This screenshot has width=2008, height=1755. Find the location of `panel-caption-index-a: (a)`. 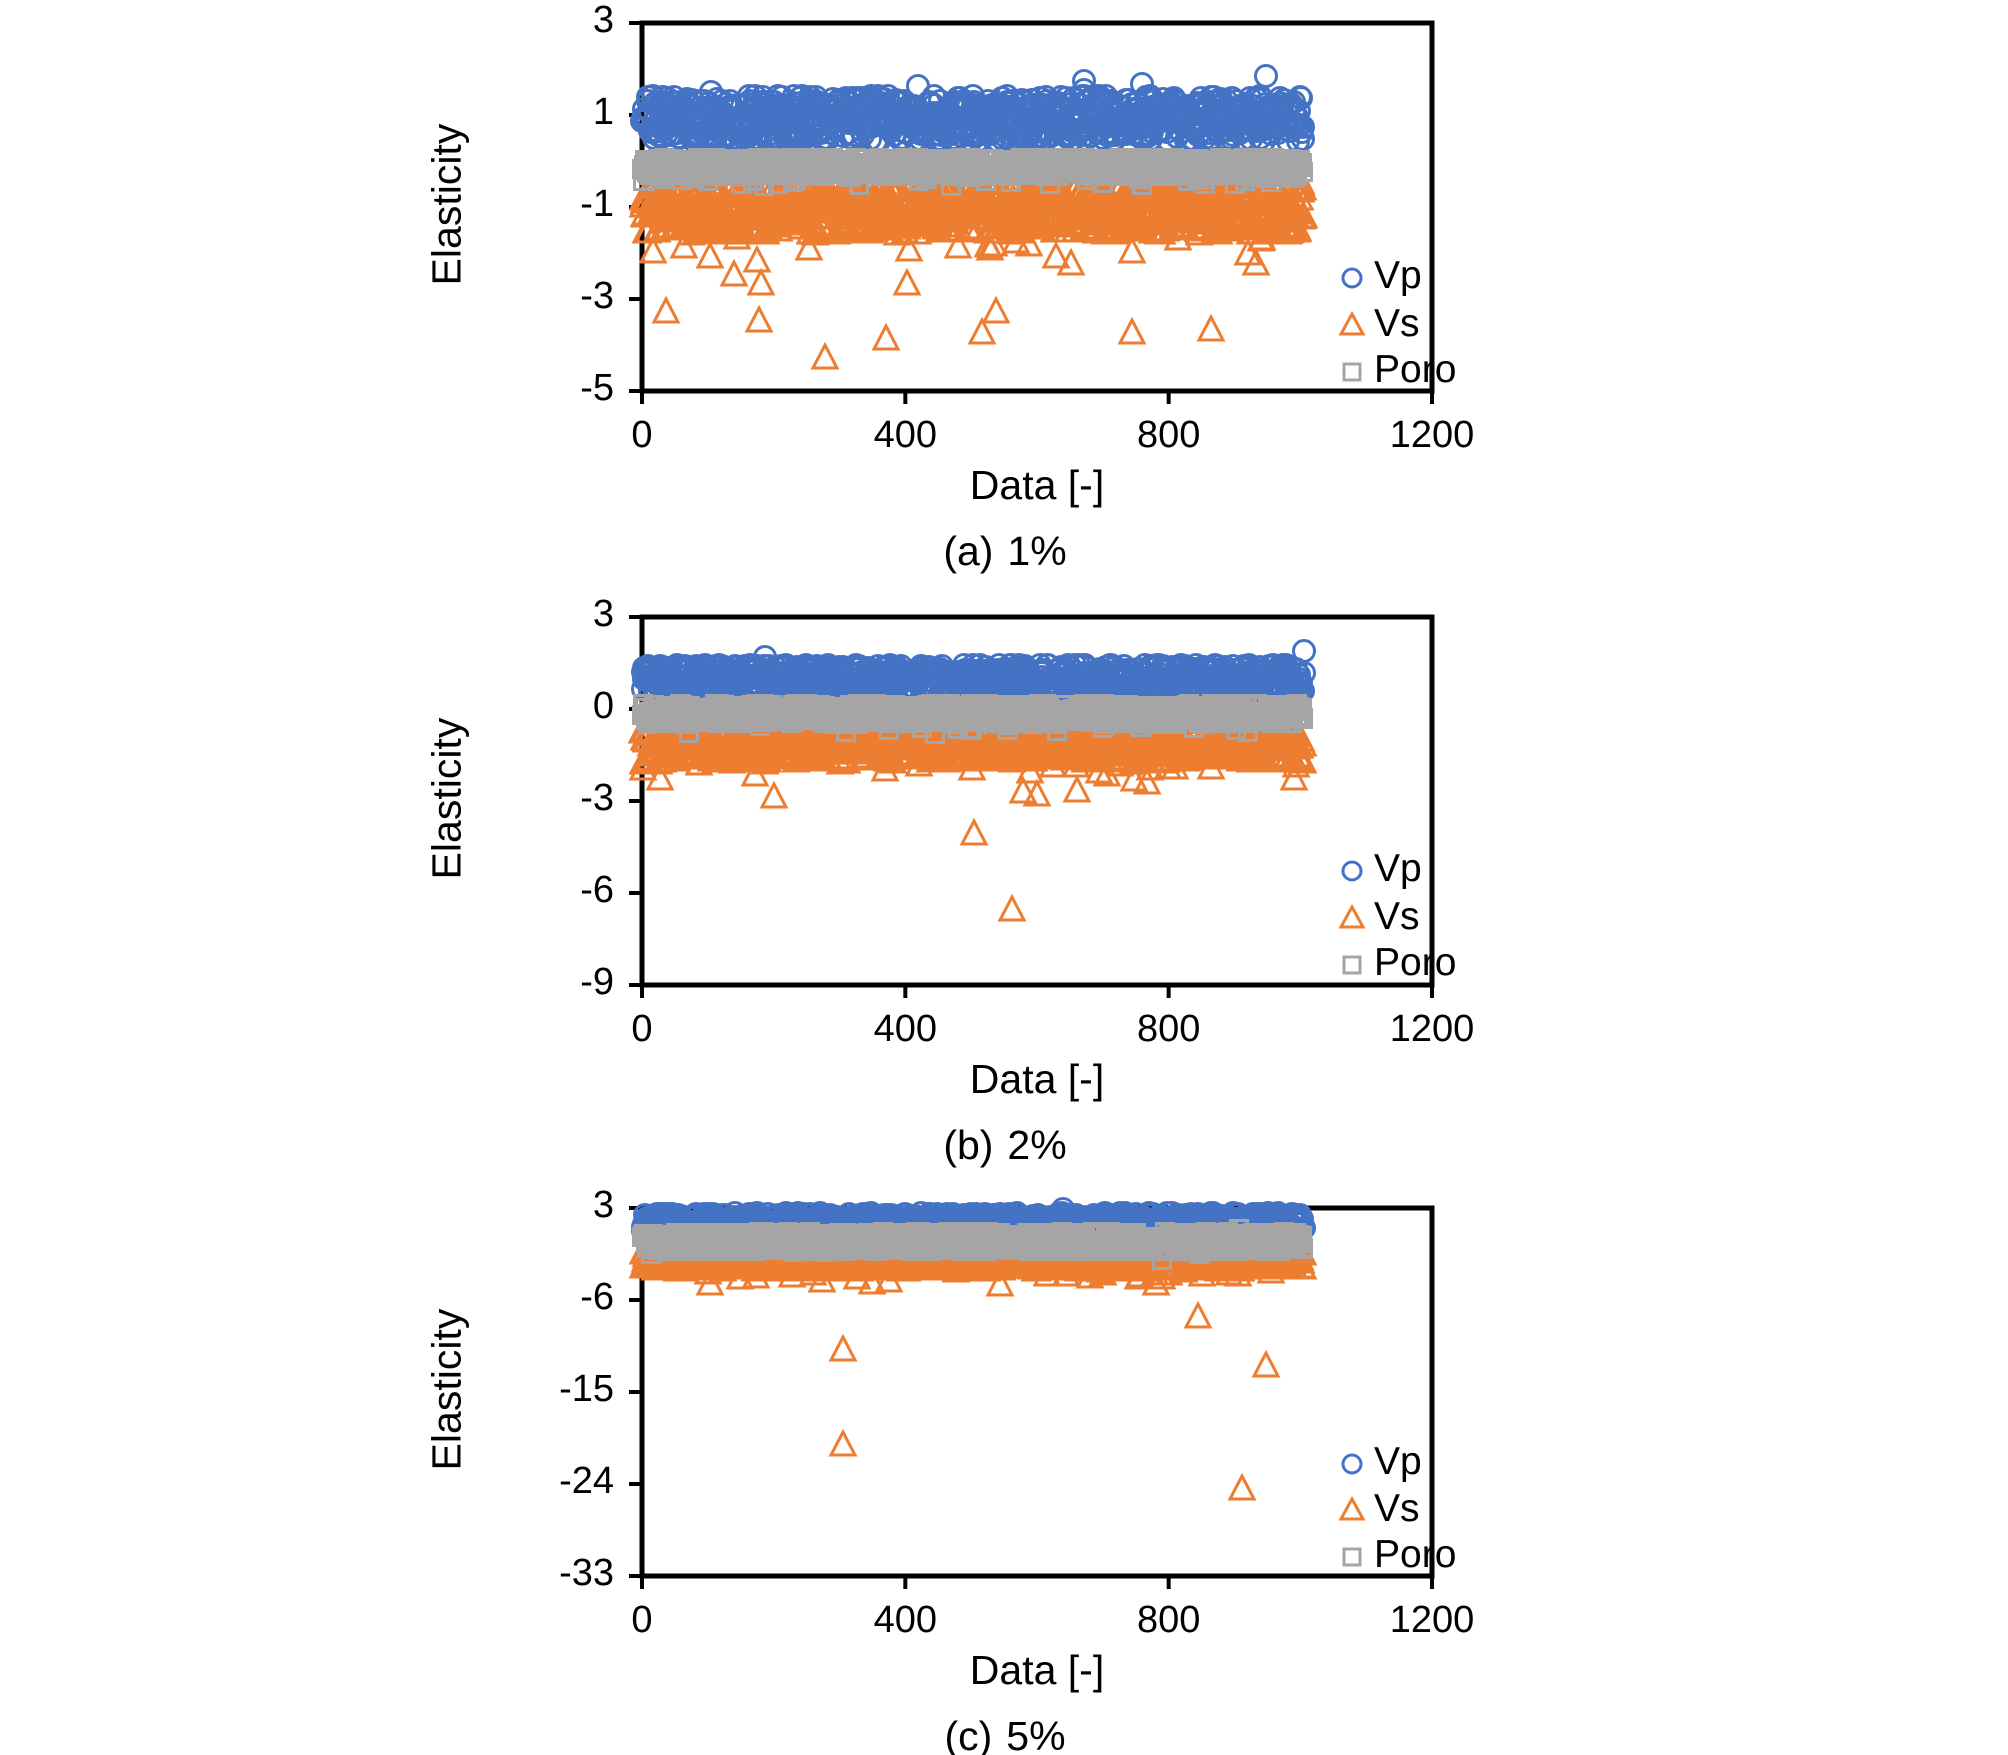

panel-caption-index-a: (a) is located at coordinates (968, 551).